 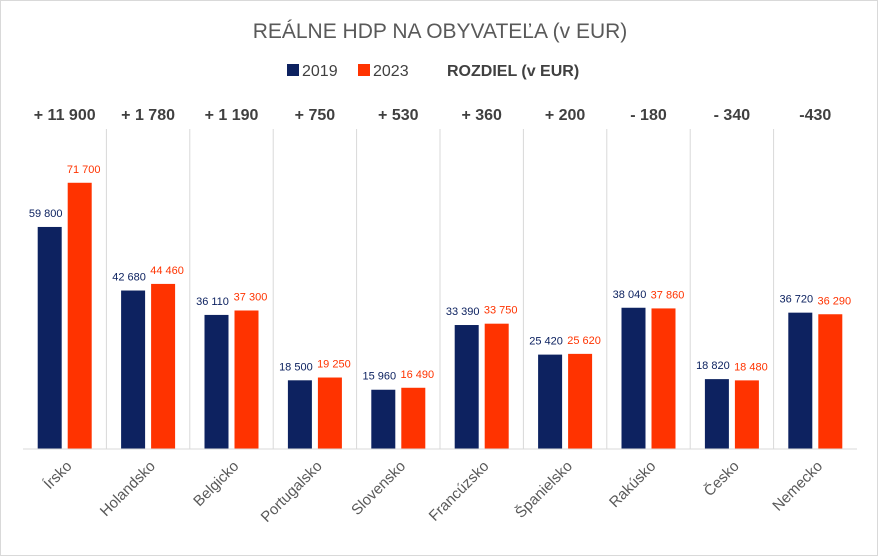 I want to click on value-label-2023: 37 300, so click(x=251, y=298).